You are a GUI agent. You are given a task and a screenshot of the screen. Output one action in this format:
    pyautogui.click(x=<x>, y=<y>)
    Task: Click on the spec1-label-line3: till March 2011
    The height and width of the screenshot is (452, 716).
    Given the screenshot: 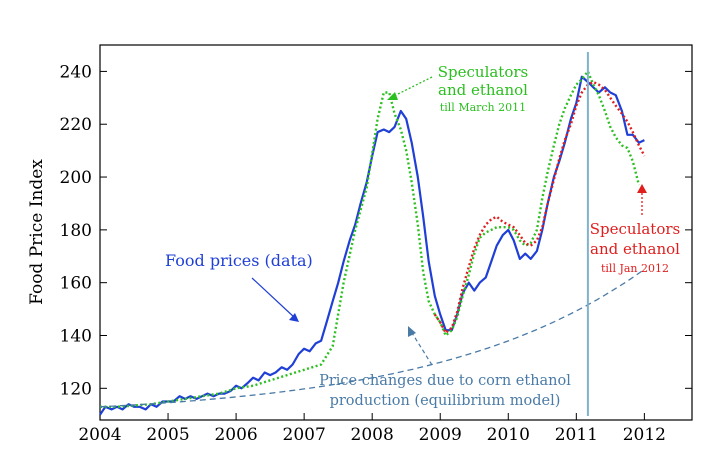 What is the action you would take?
    pyautogui.click(x=483, y=107)
    